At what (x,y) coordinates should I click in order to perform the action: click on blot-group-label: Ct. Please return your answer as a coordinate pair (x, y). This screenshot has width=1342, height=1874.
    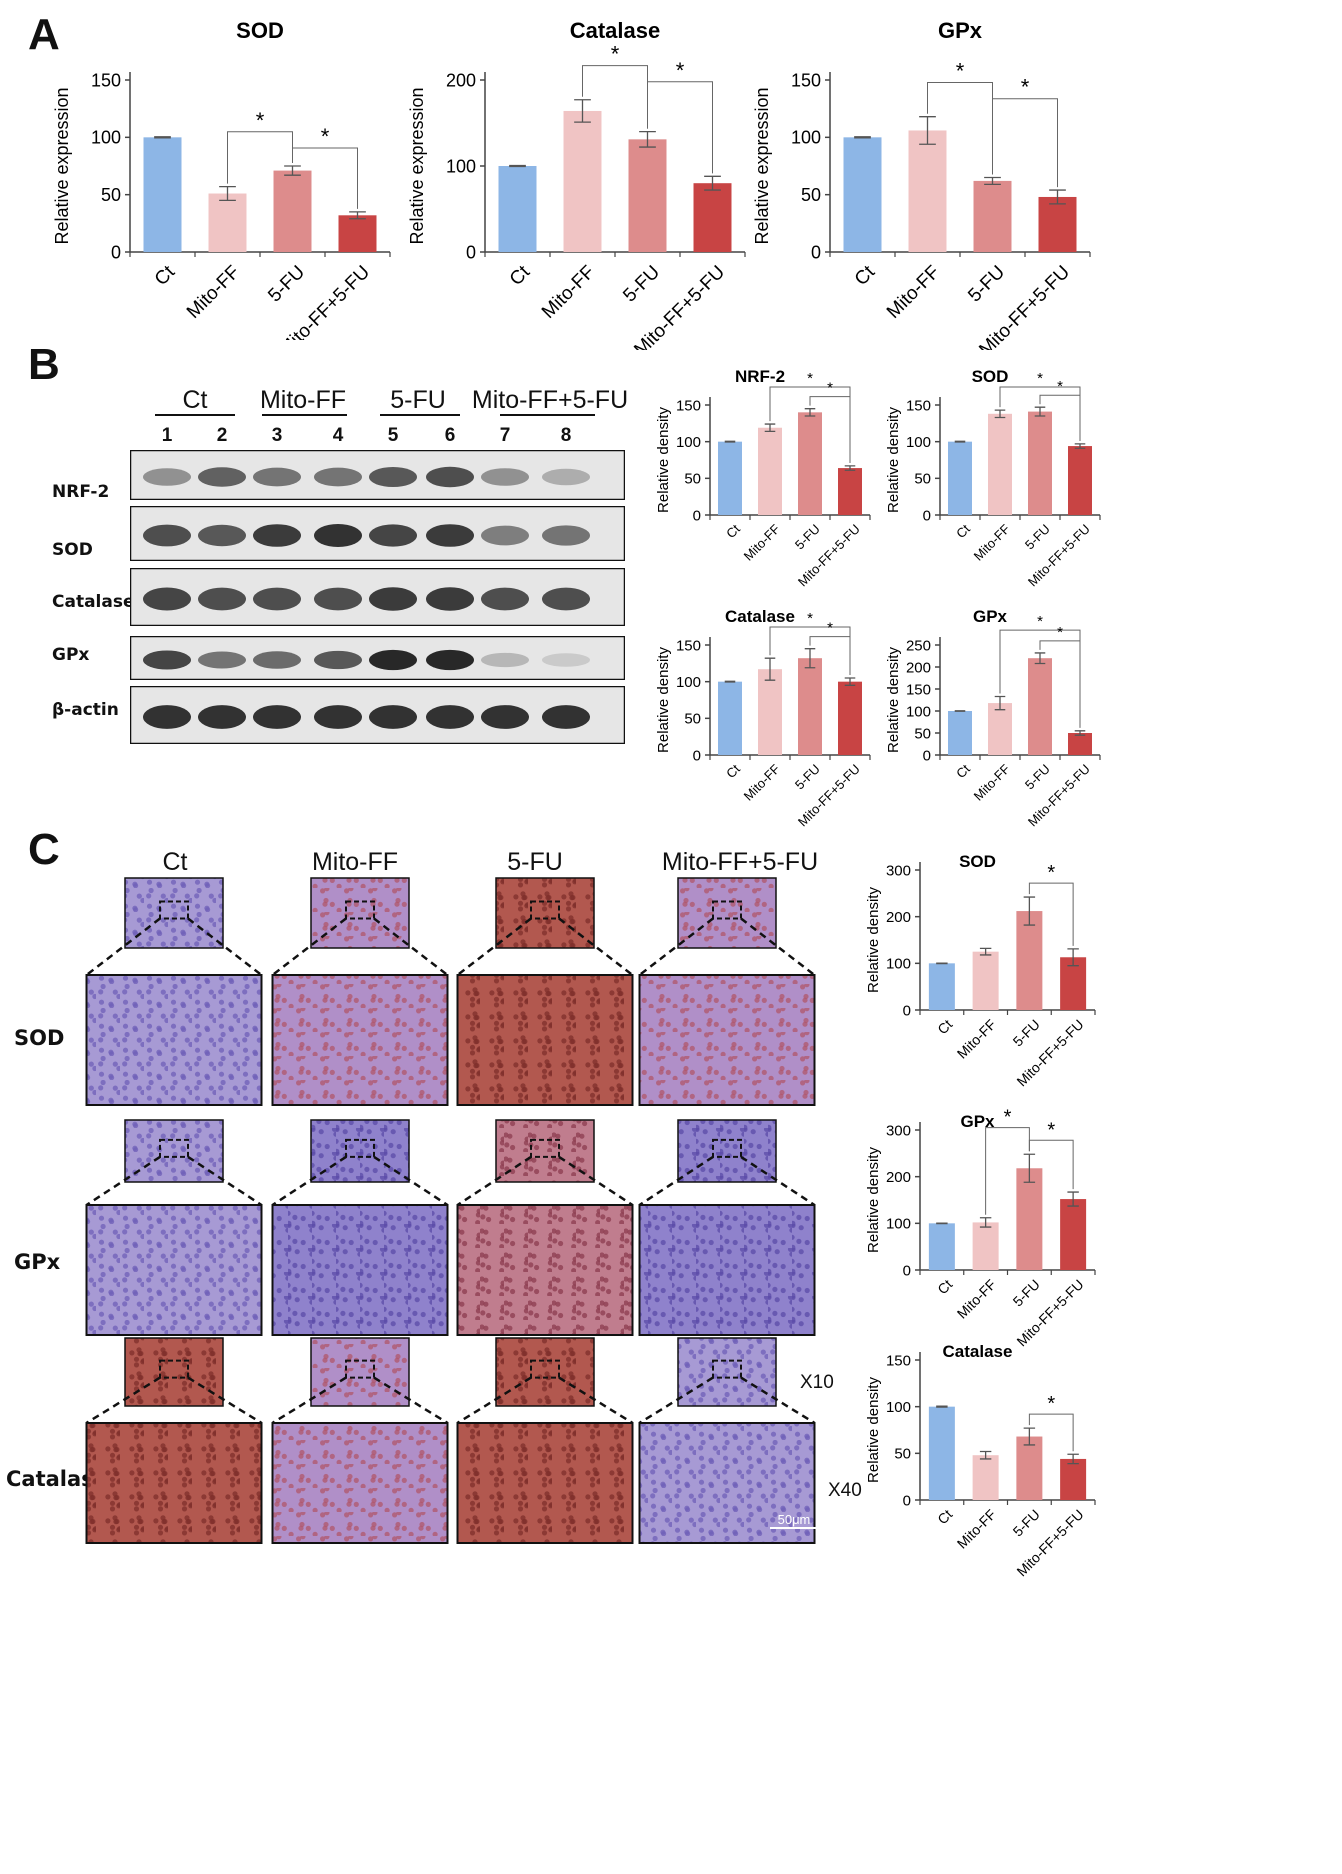
    Looking at the image, I should click on (195, 400).